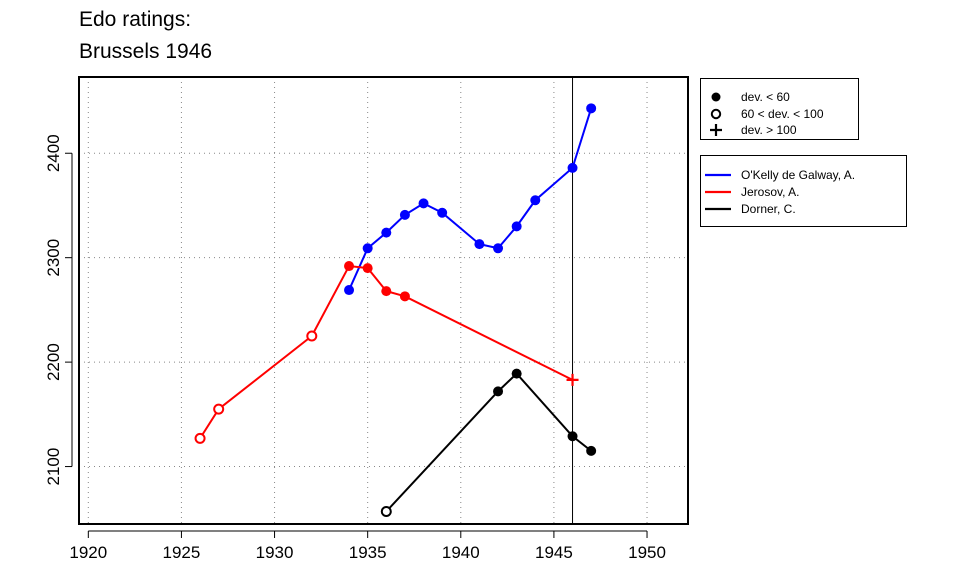 This screenshot has width=960, height=576. I want to click on legend-player-label: Jerosov, A., so click(770, 192).